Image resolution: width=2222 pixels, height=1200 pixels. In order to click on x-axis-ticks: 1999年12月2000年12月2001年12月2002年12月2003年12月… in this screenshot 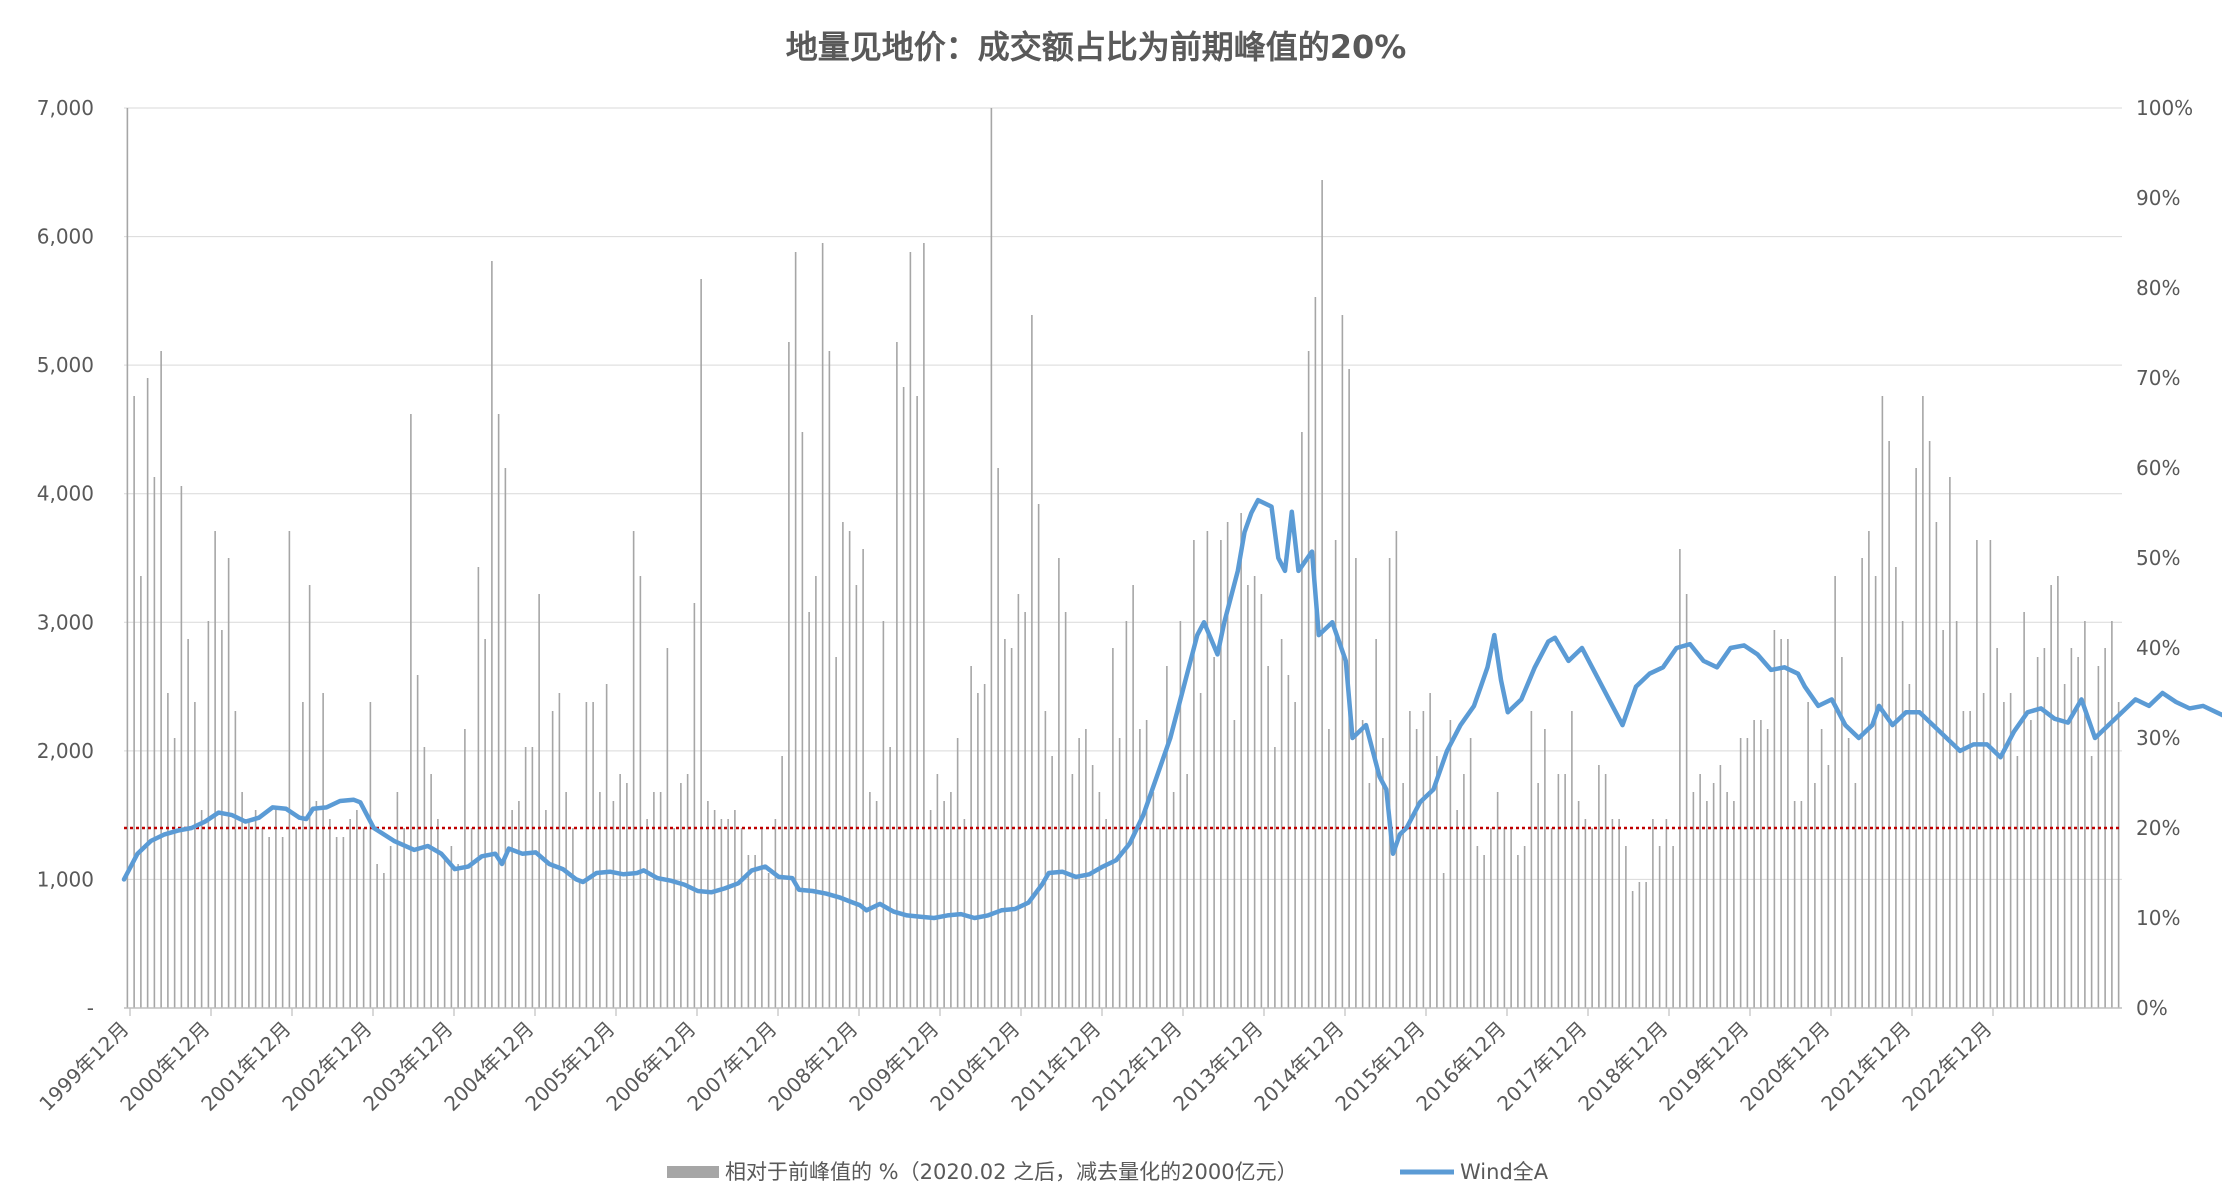, I will do `click(1015, 1066)`.